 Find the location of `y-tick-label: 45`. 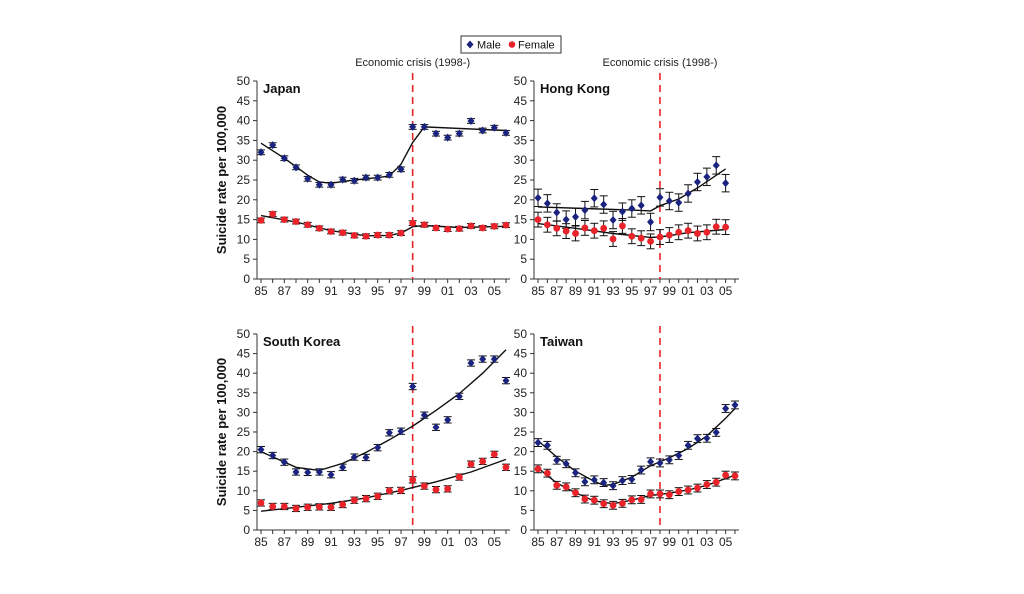

y-tick-label: 45 is located at coordinates (244, 101).